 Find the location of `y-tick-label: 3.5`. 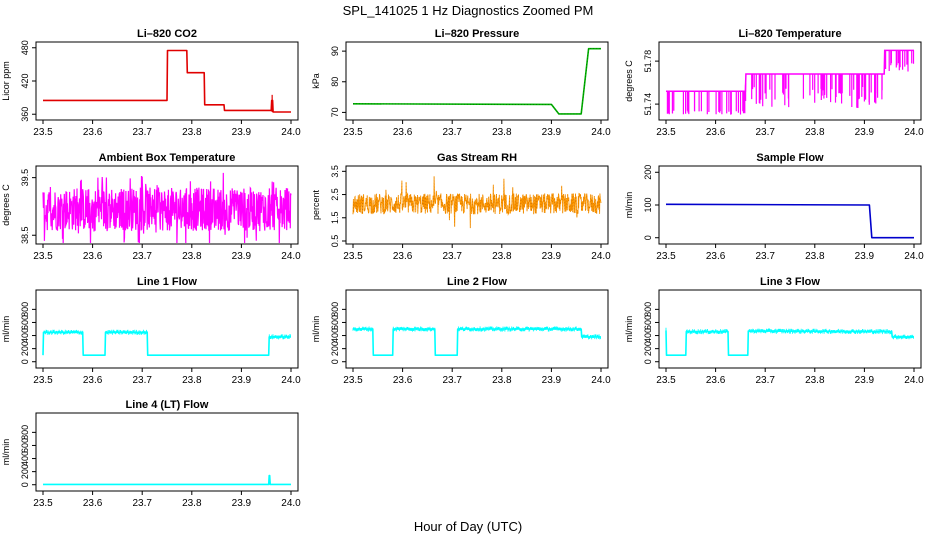

y-tick-label: 3.5 is located at coordinates (335, 171).